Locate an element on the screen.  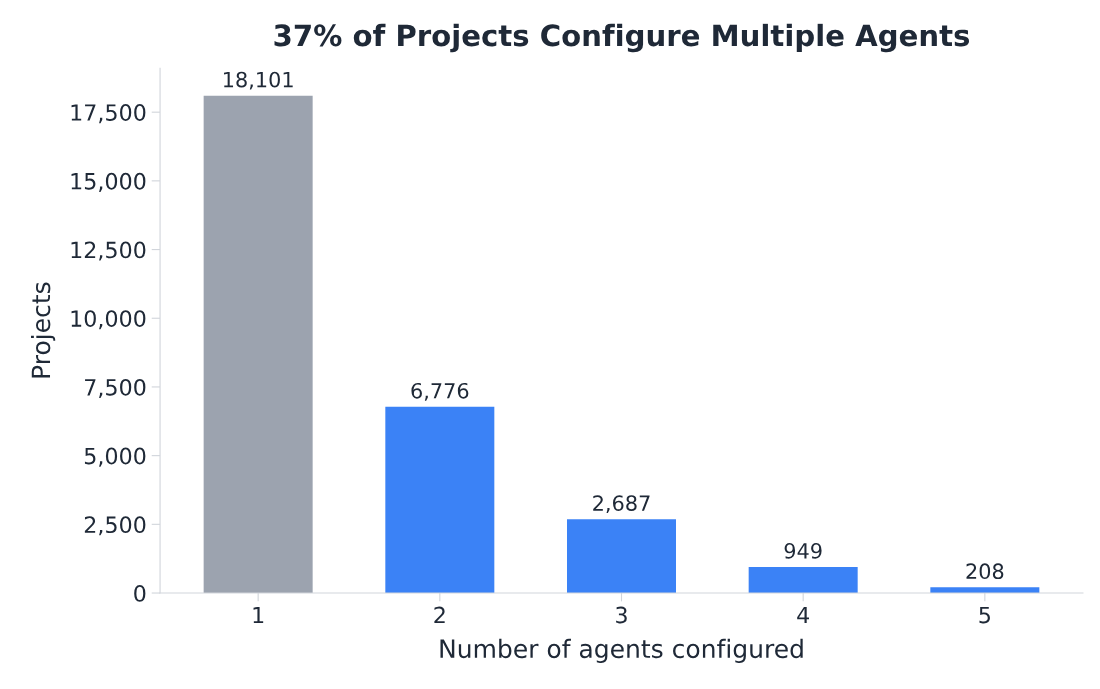
y-tick-label: 2,500 is located at coordinates (115, 526).